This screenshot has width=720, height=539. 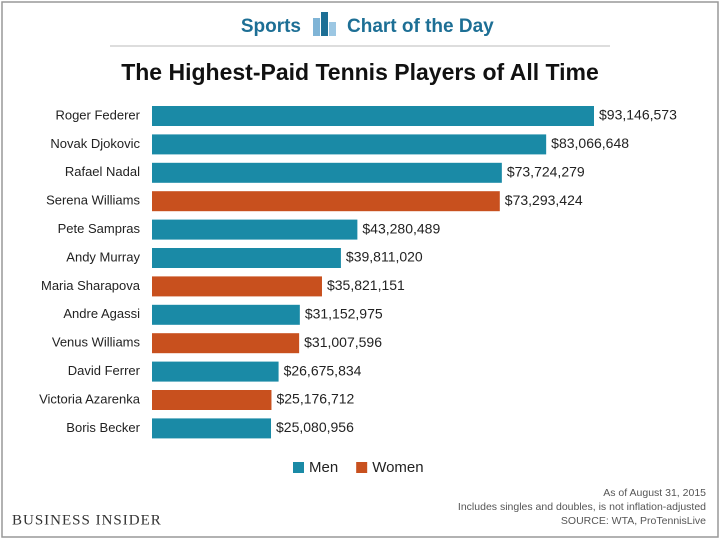 I want to click on value-label: $31,152,975, so click(x=344, y=314).